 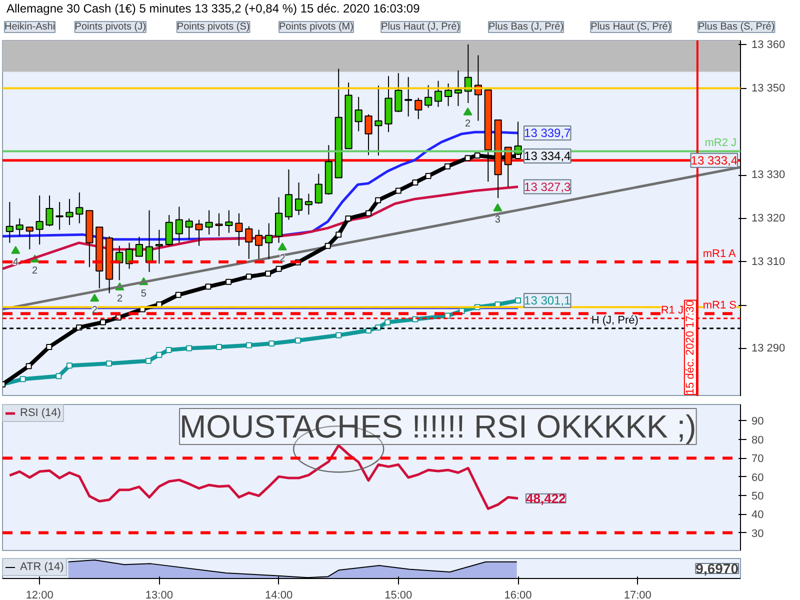 I want to click on text: Points pivots (M), so click(x=316, y=27).